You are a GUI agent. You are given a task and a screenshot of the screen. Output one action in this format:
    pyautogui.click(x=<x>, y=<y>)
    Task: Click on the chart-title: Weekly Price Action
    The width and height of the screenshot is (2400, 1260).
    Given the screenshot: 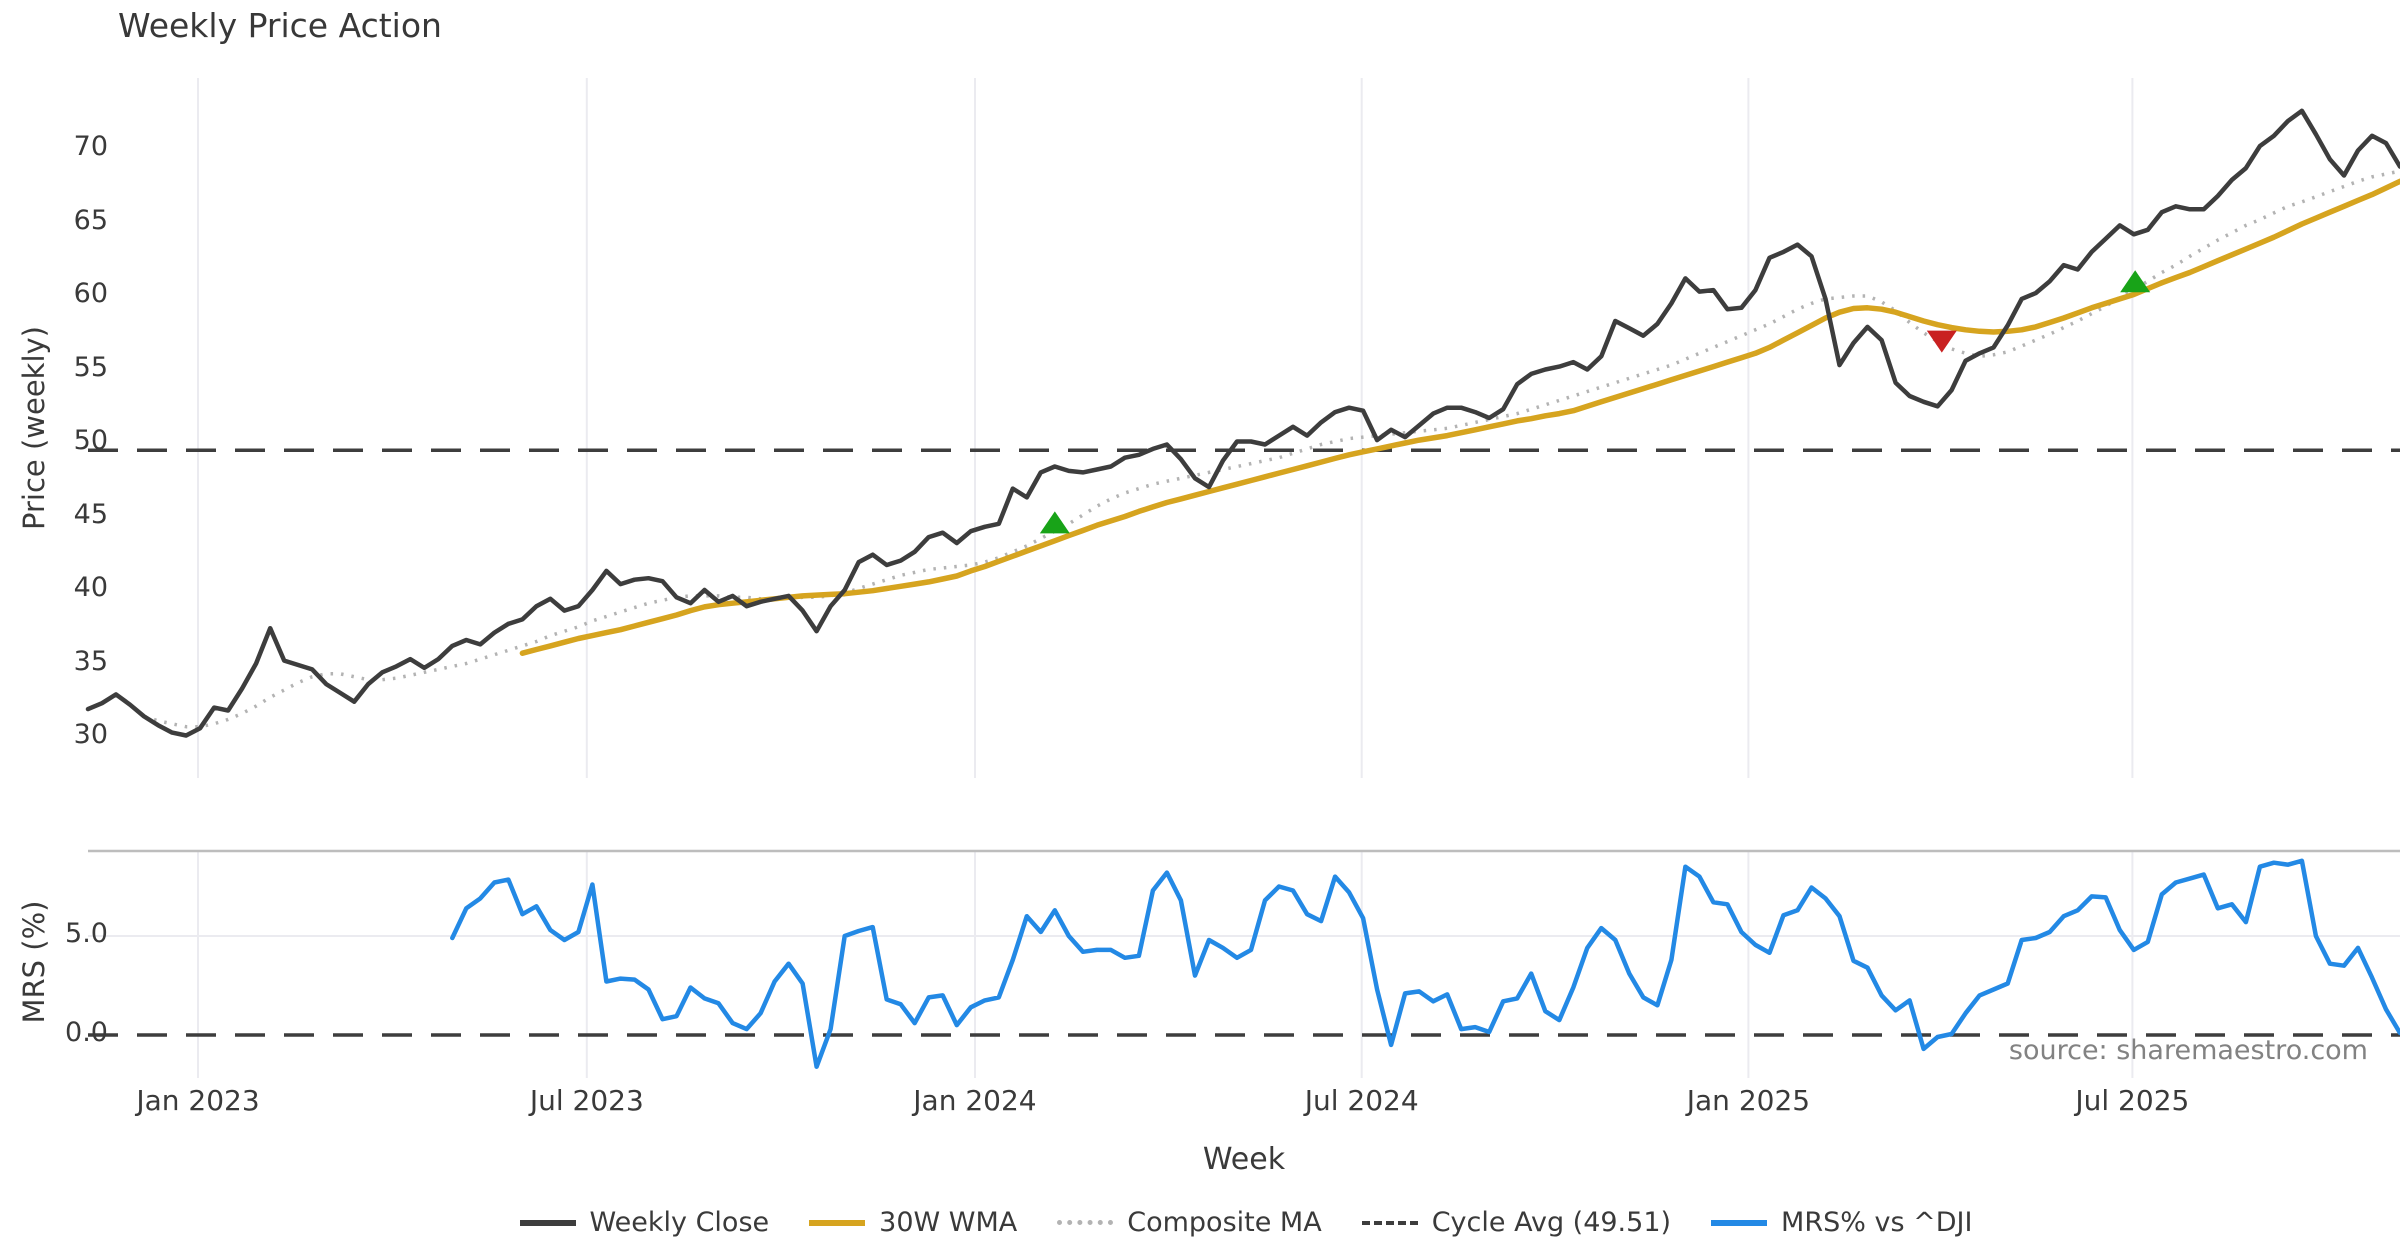 What is the action you would take?
    pyautogui.click(x=280, y=25)
    